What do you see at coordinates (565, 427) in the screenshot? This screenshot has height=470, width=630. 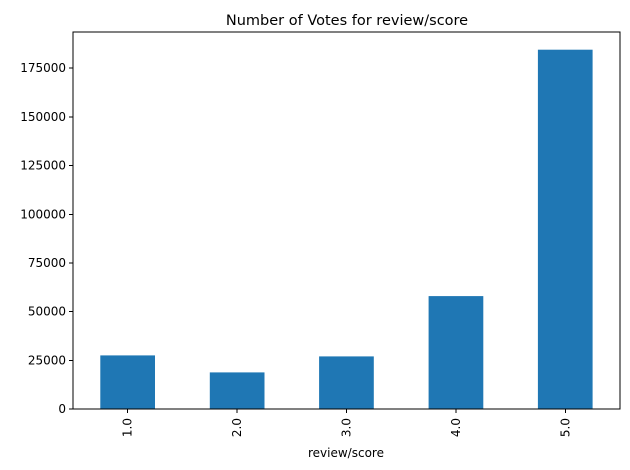 I see `x-tick-label: 5.0` at bounding box center [565, 427].